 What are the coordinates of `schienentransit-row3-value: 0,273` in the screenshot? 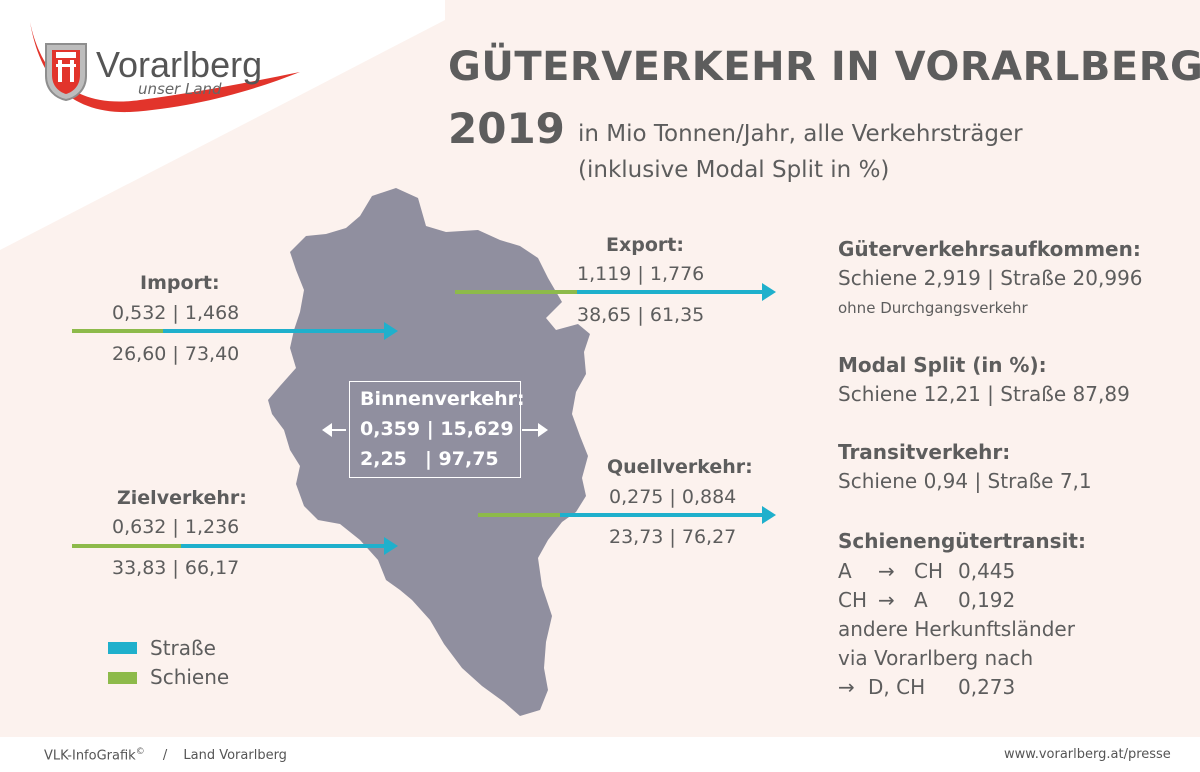 It's located at (987, 687).